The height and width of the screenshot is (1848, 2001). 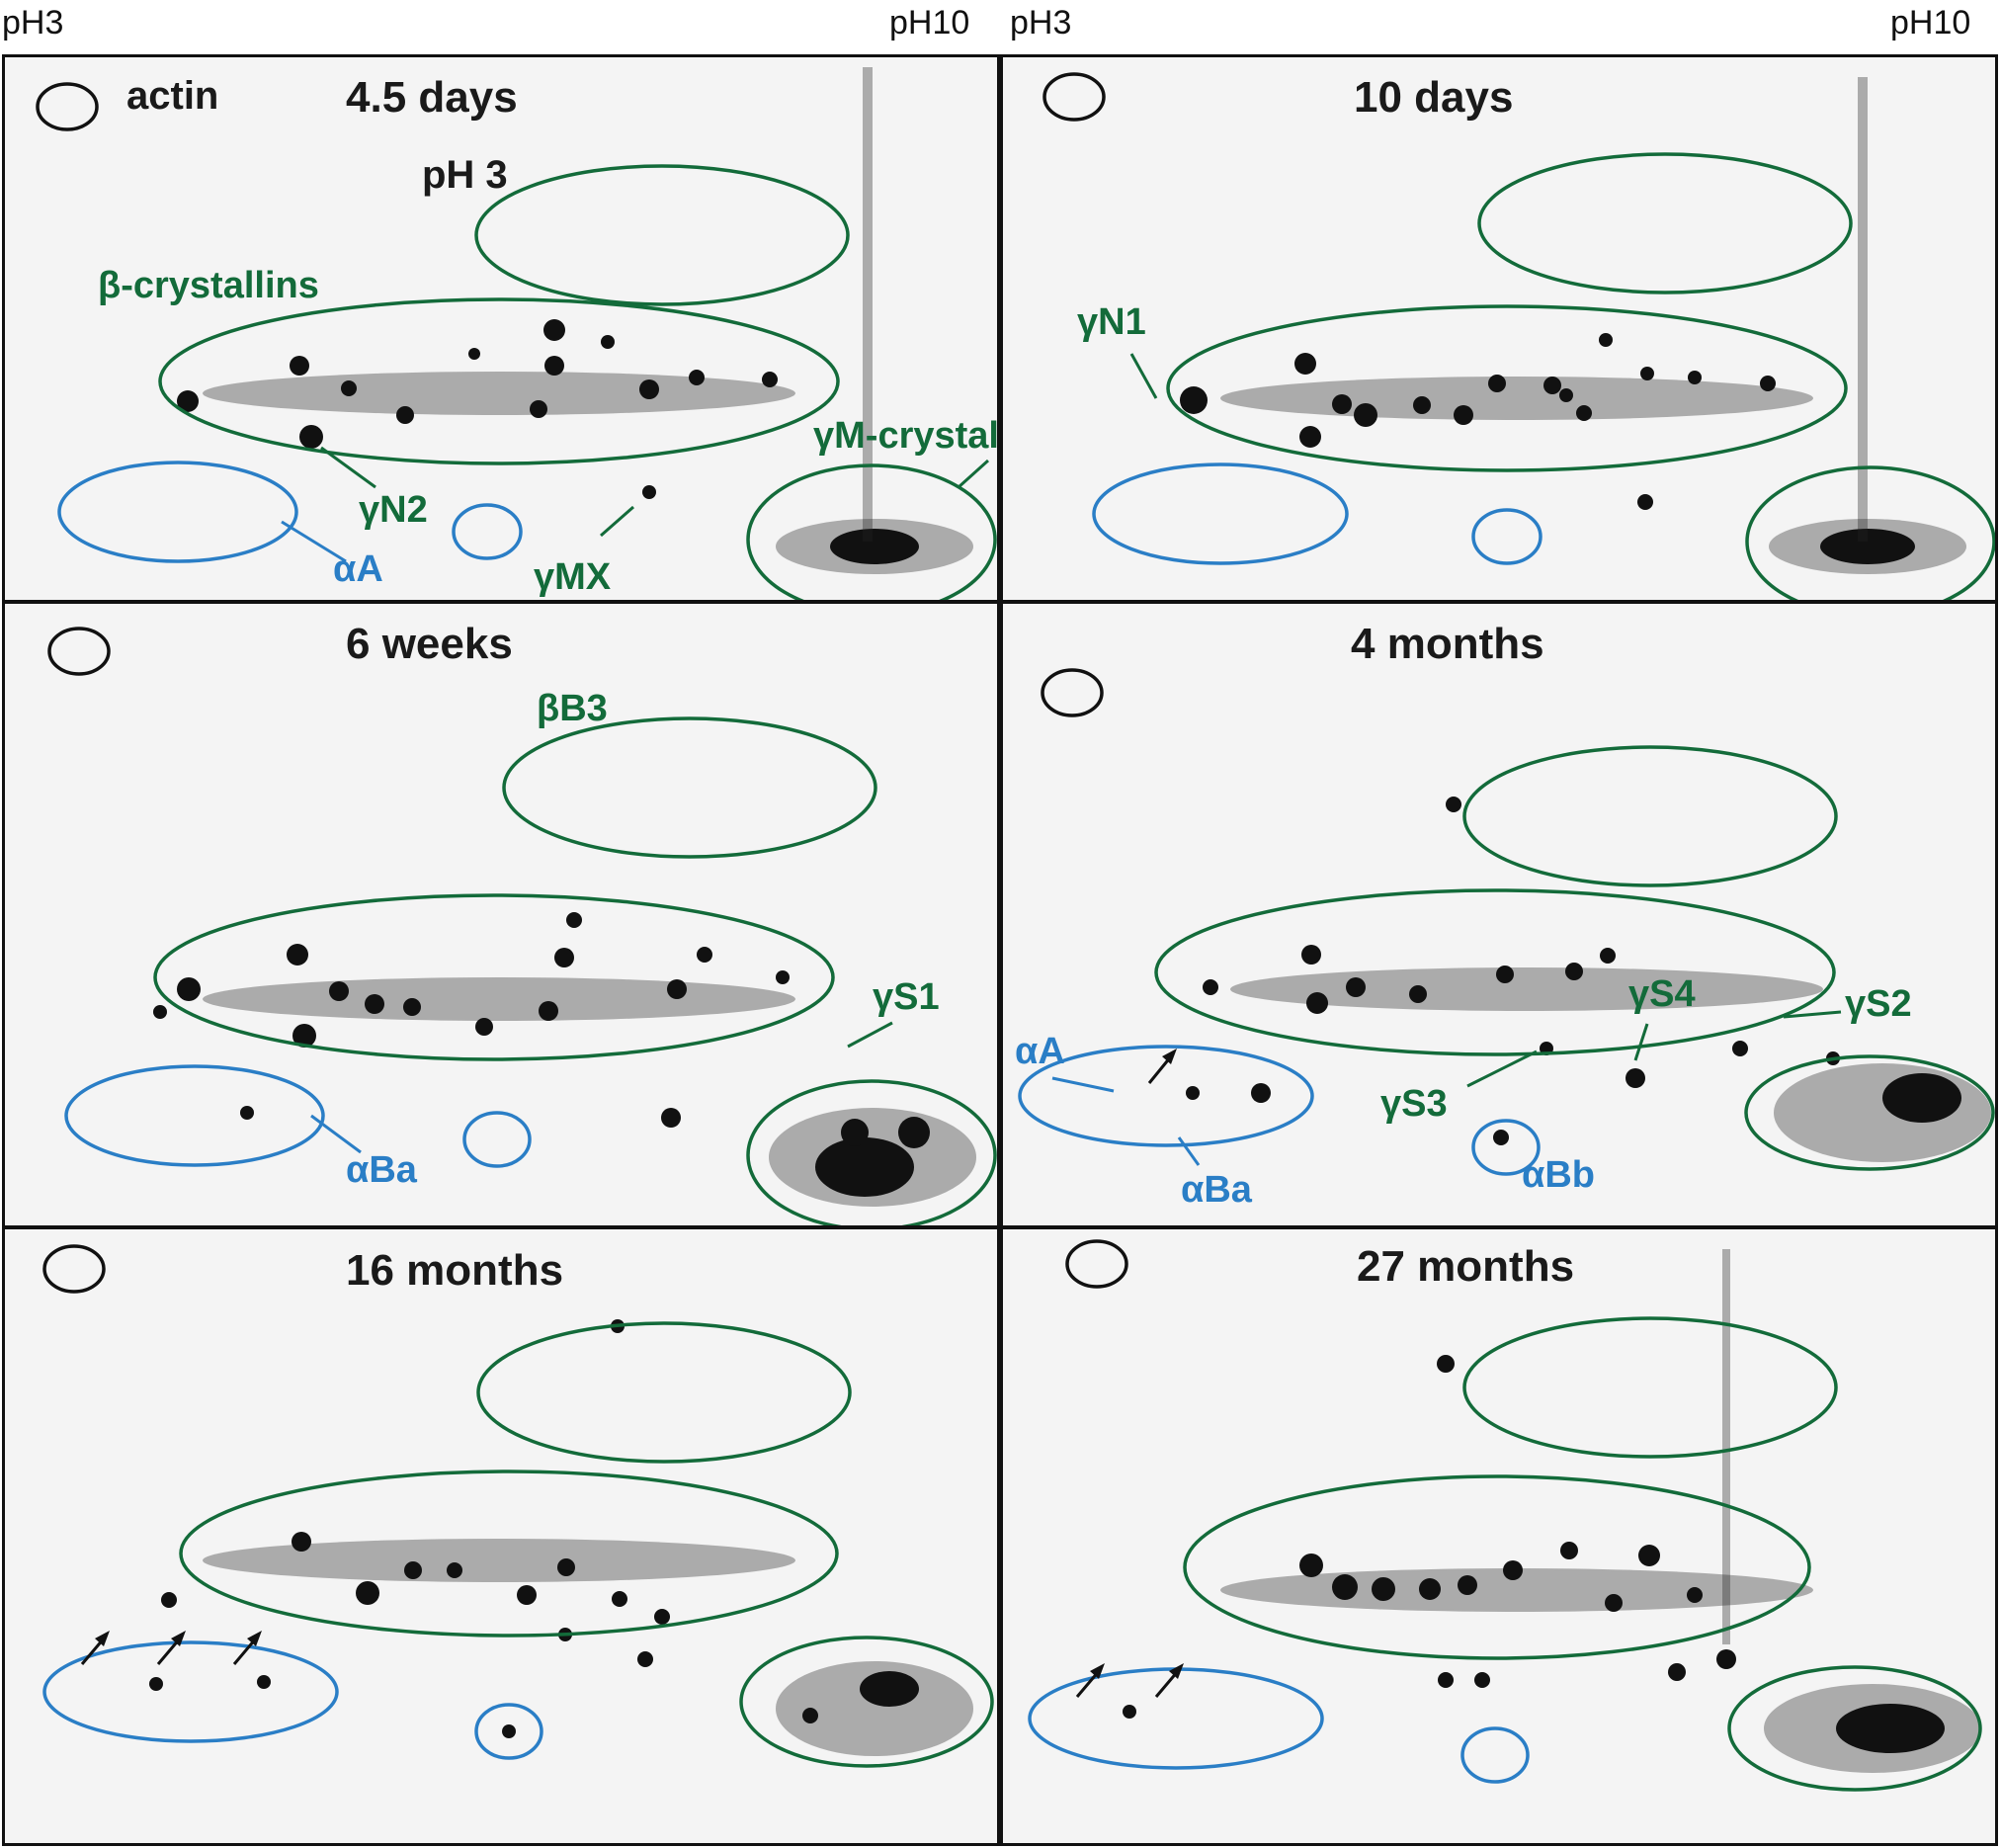 I want to click on gamma-n2-leader, so click(x=348, y=467).